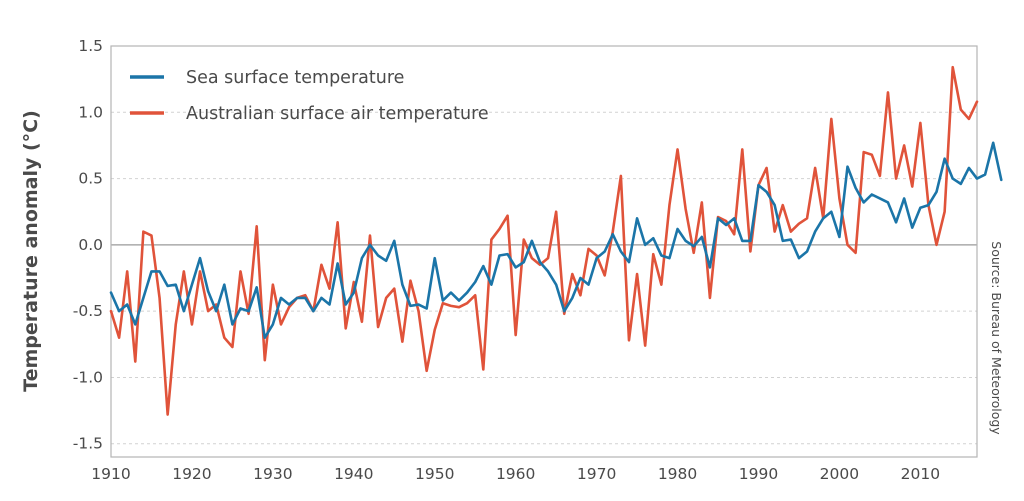 The height and width of the screenshot is (501, 1024). I want to click on x-tick-label: 2010, so click(920, 474).